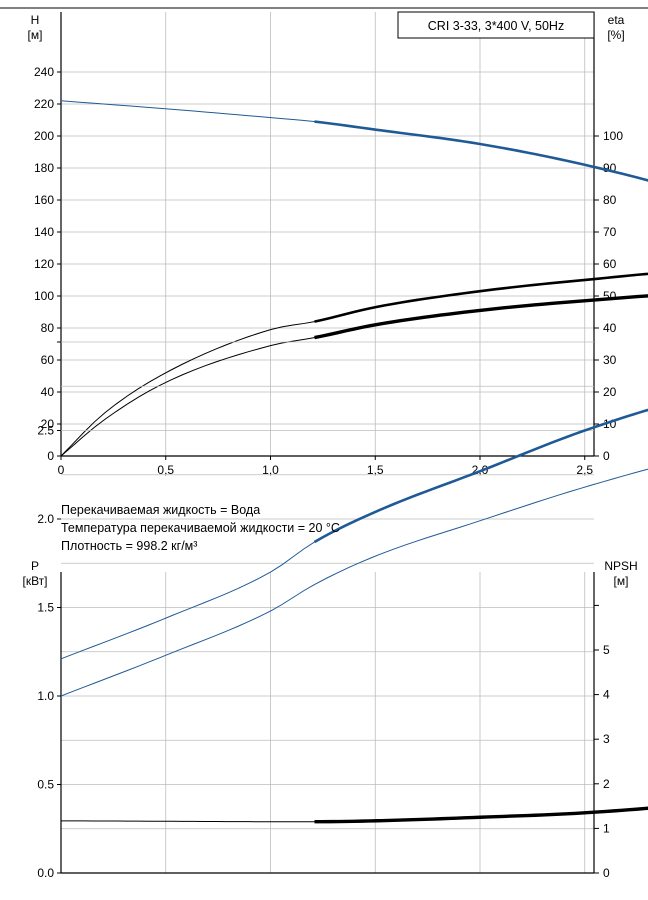 The height and width of the screenshot is (900, 648). I want to click on bottom-left-tick-label: 2.5, so click(45, 431).